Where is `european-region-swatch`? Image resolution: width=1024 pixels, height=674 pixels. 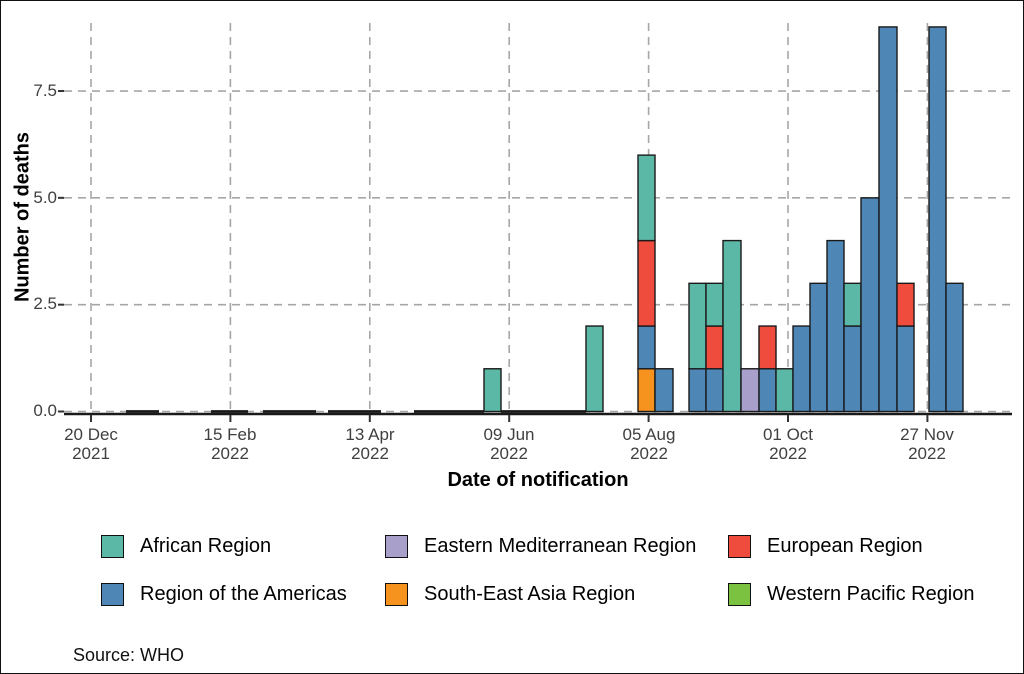
european-region-swatch is located at coordinates (739, 546).